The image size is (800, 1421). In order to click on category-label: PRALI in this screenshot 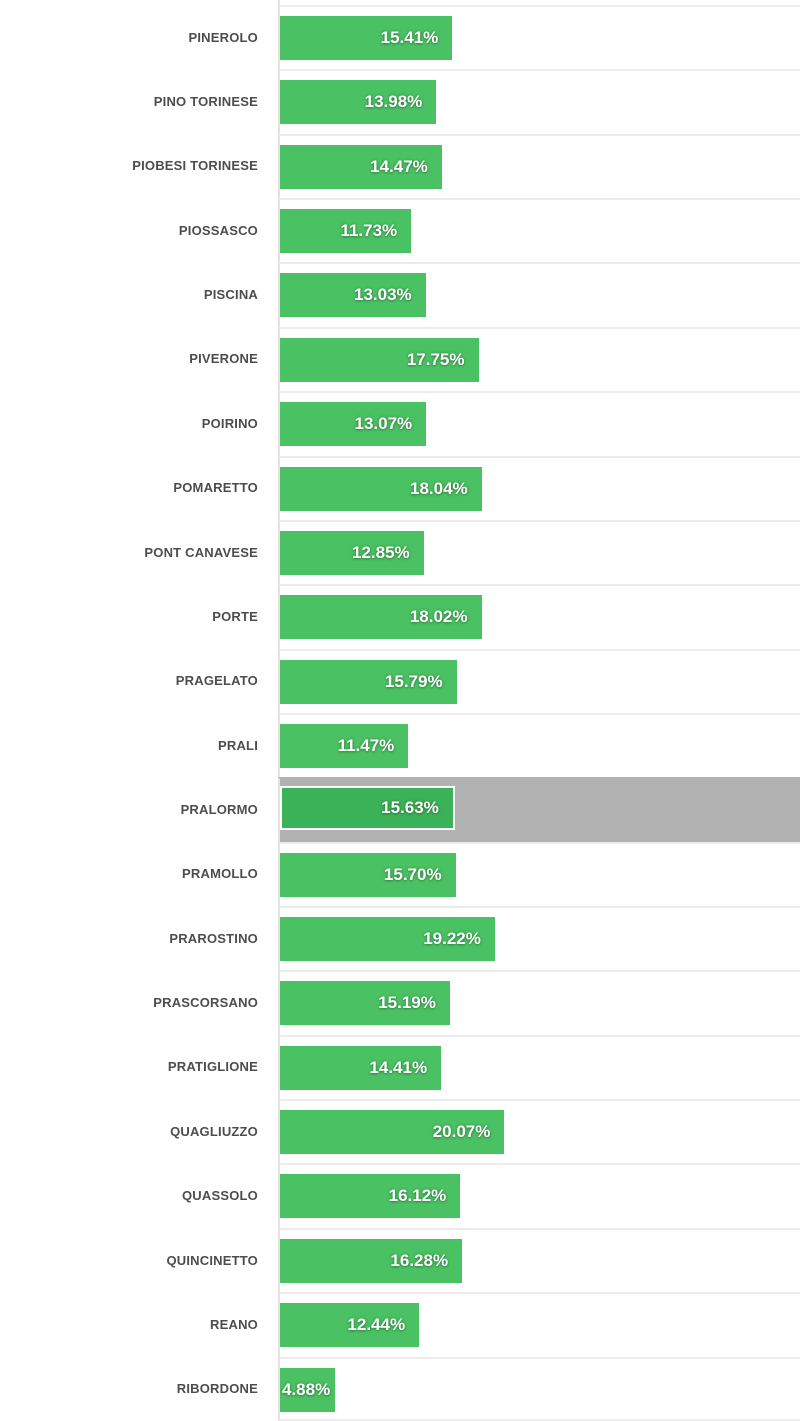, I will do `click(238, 745)`.